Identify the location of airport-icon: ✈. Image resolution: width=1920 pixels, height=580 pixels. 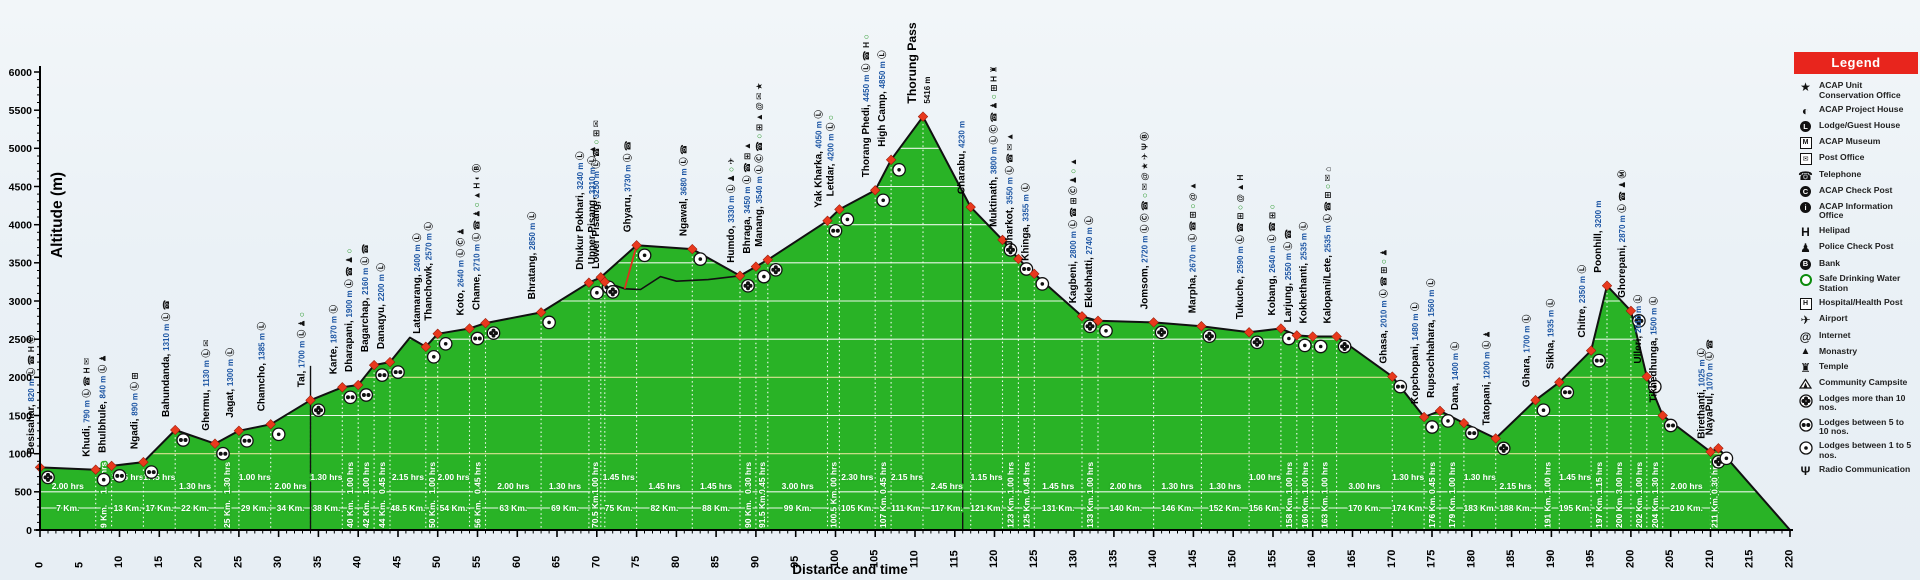
(1145, 156).